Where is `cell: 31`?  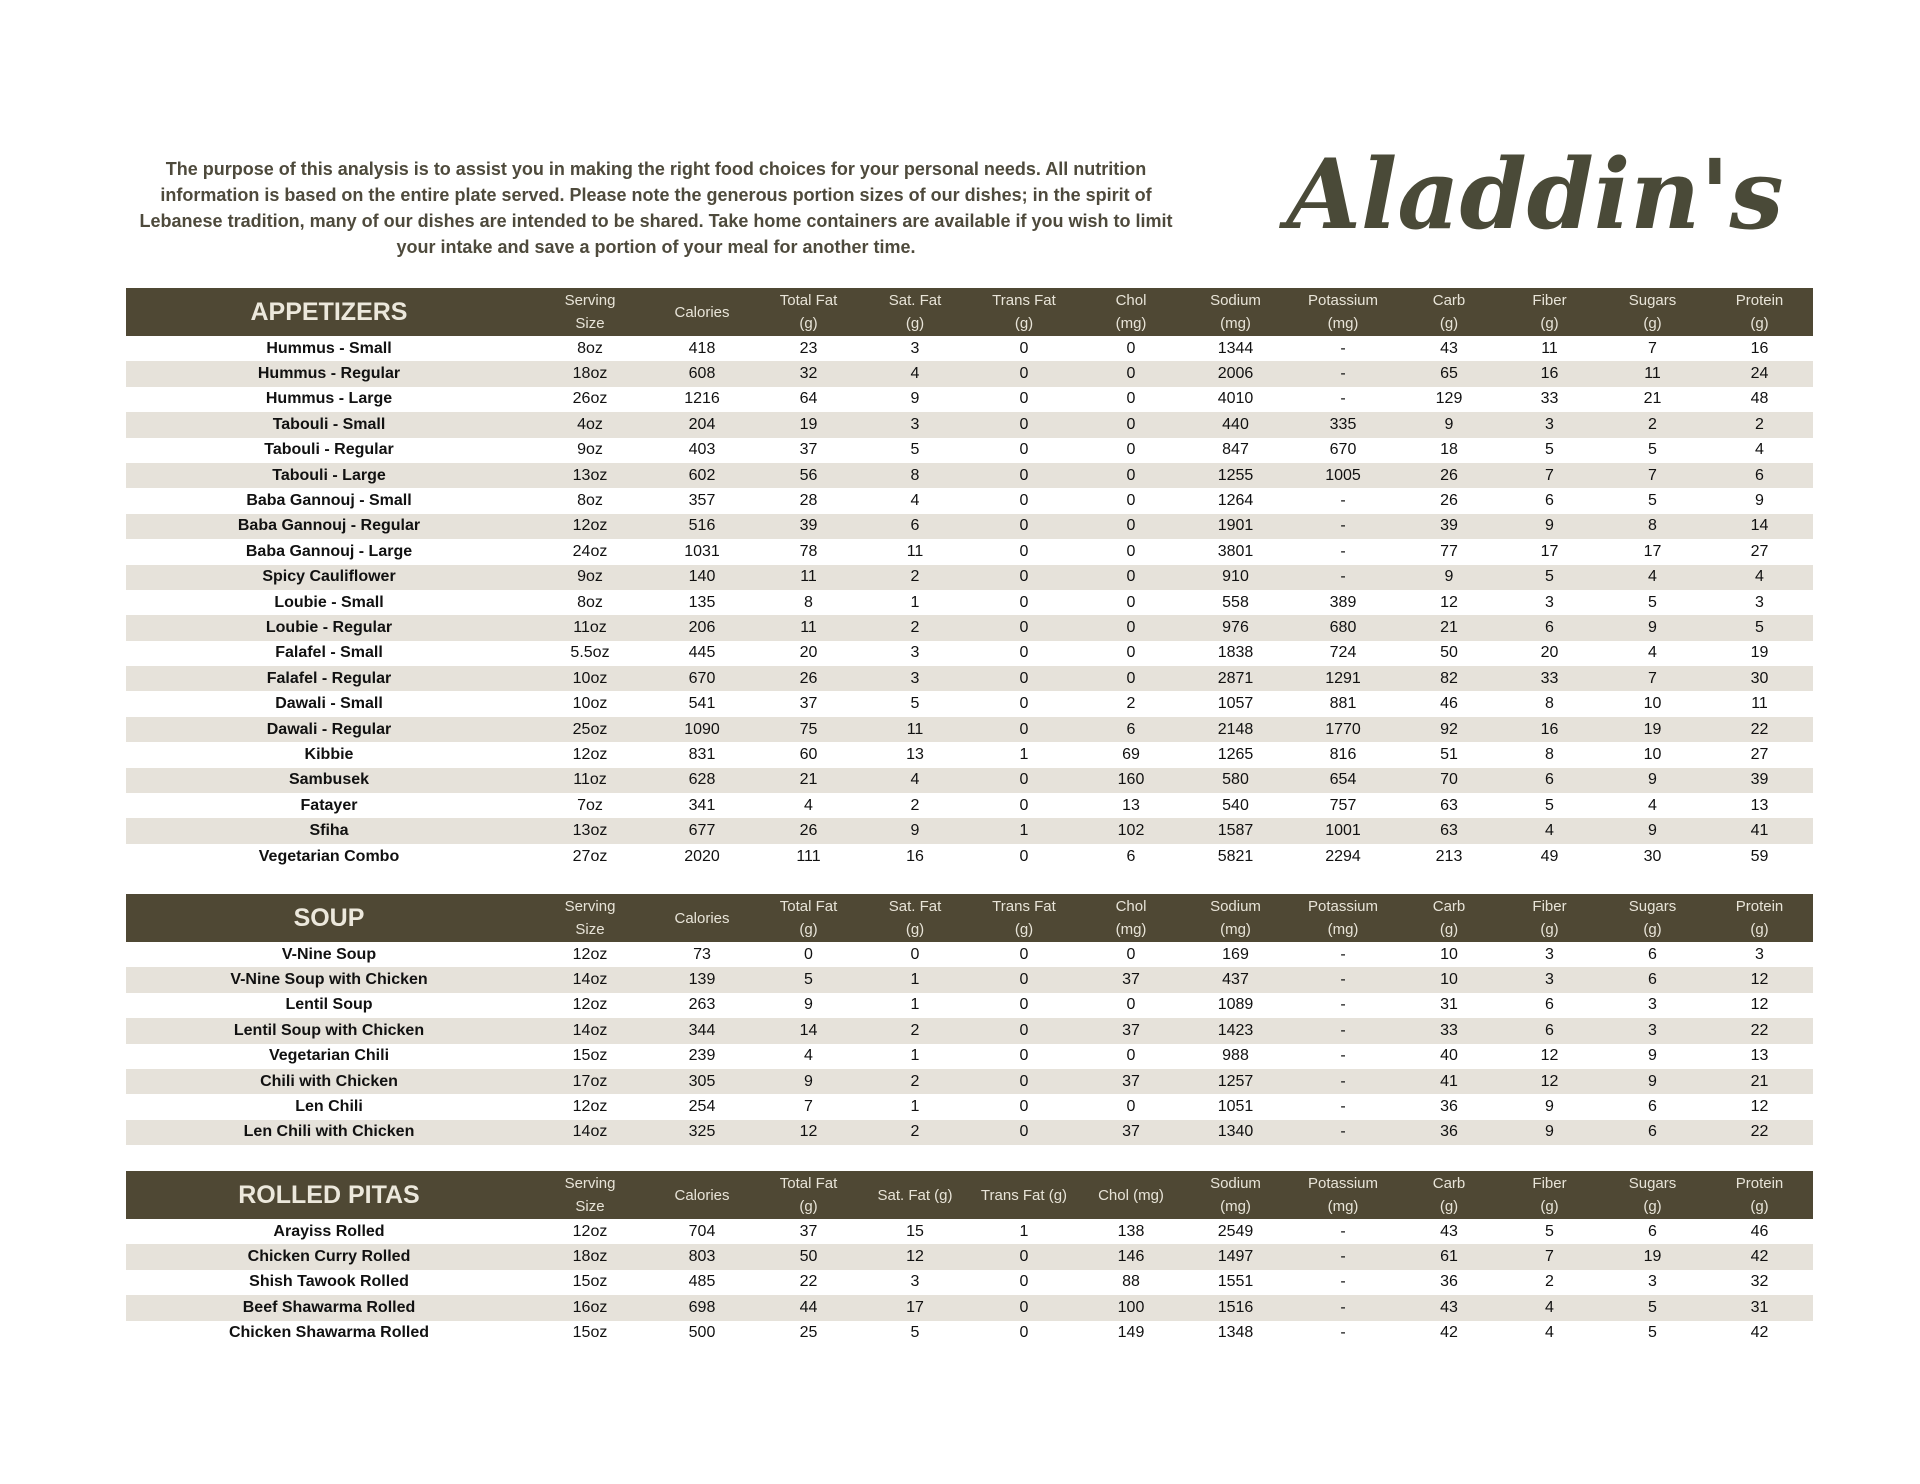 cell: 31 is located at coordinates (1449, 1005).